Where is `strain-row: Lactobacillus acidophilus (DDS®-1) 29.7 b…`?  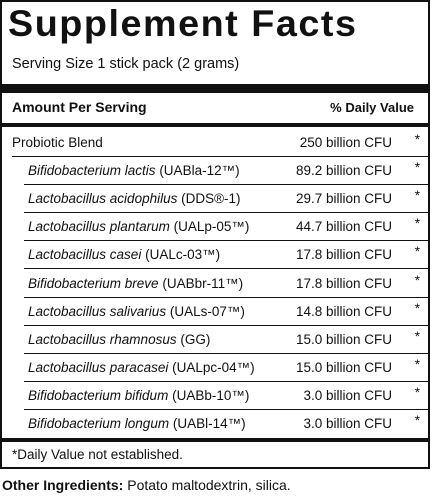
strain-row: Lactobacillus acidophilus (DDS®-1) 29.7 b… is located at coordinates (215, 199).